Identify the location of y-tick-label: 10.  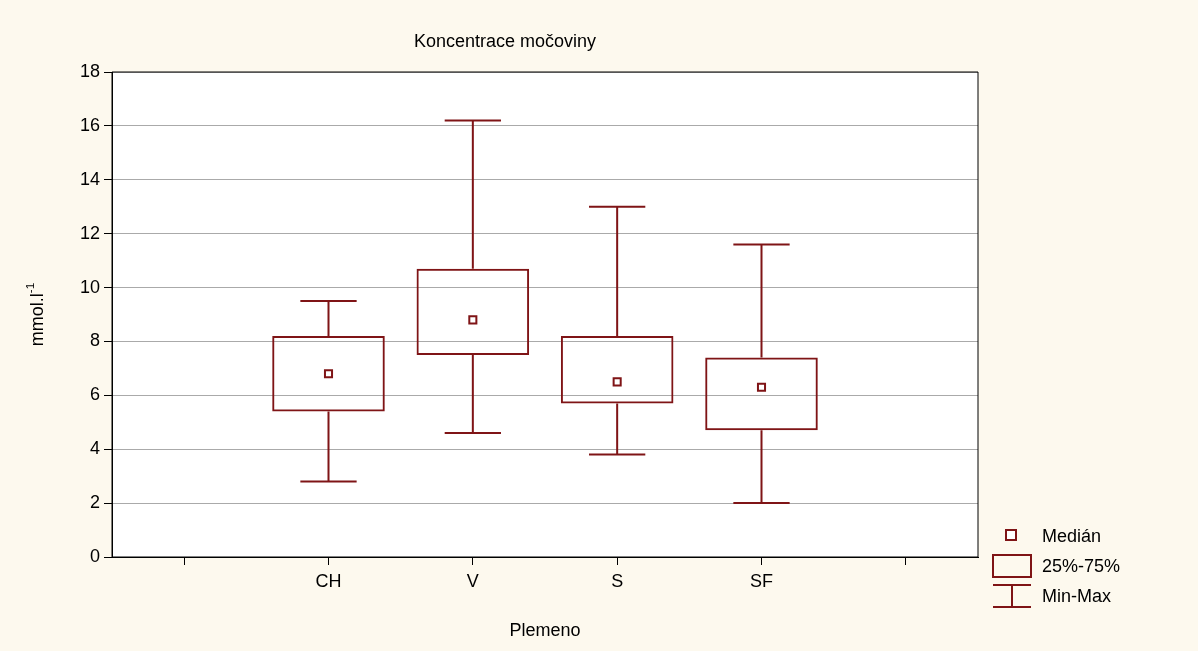
(89, 286).